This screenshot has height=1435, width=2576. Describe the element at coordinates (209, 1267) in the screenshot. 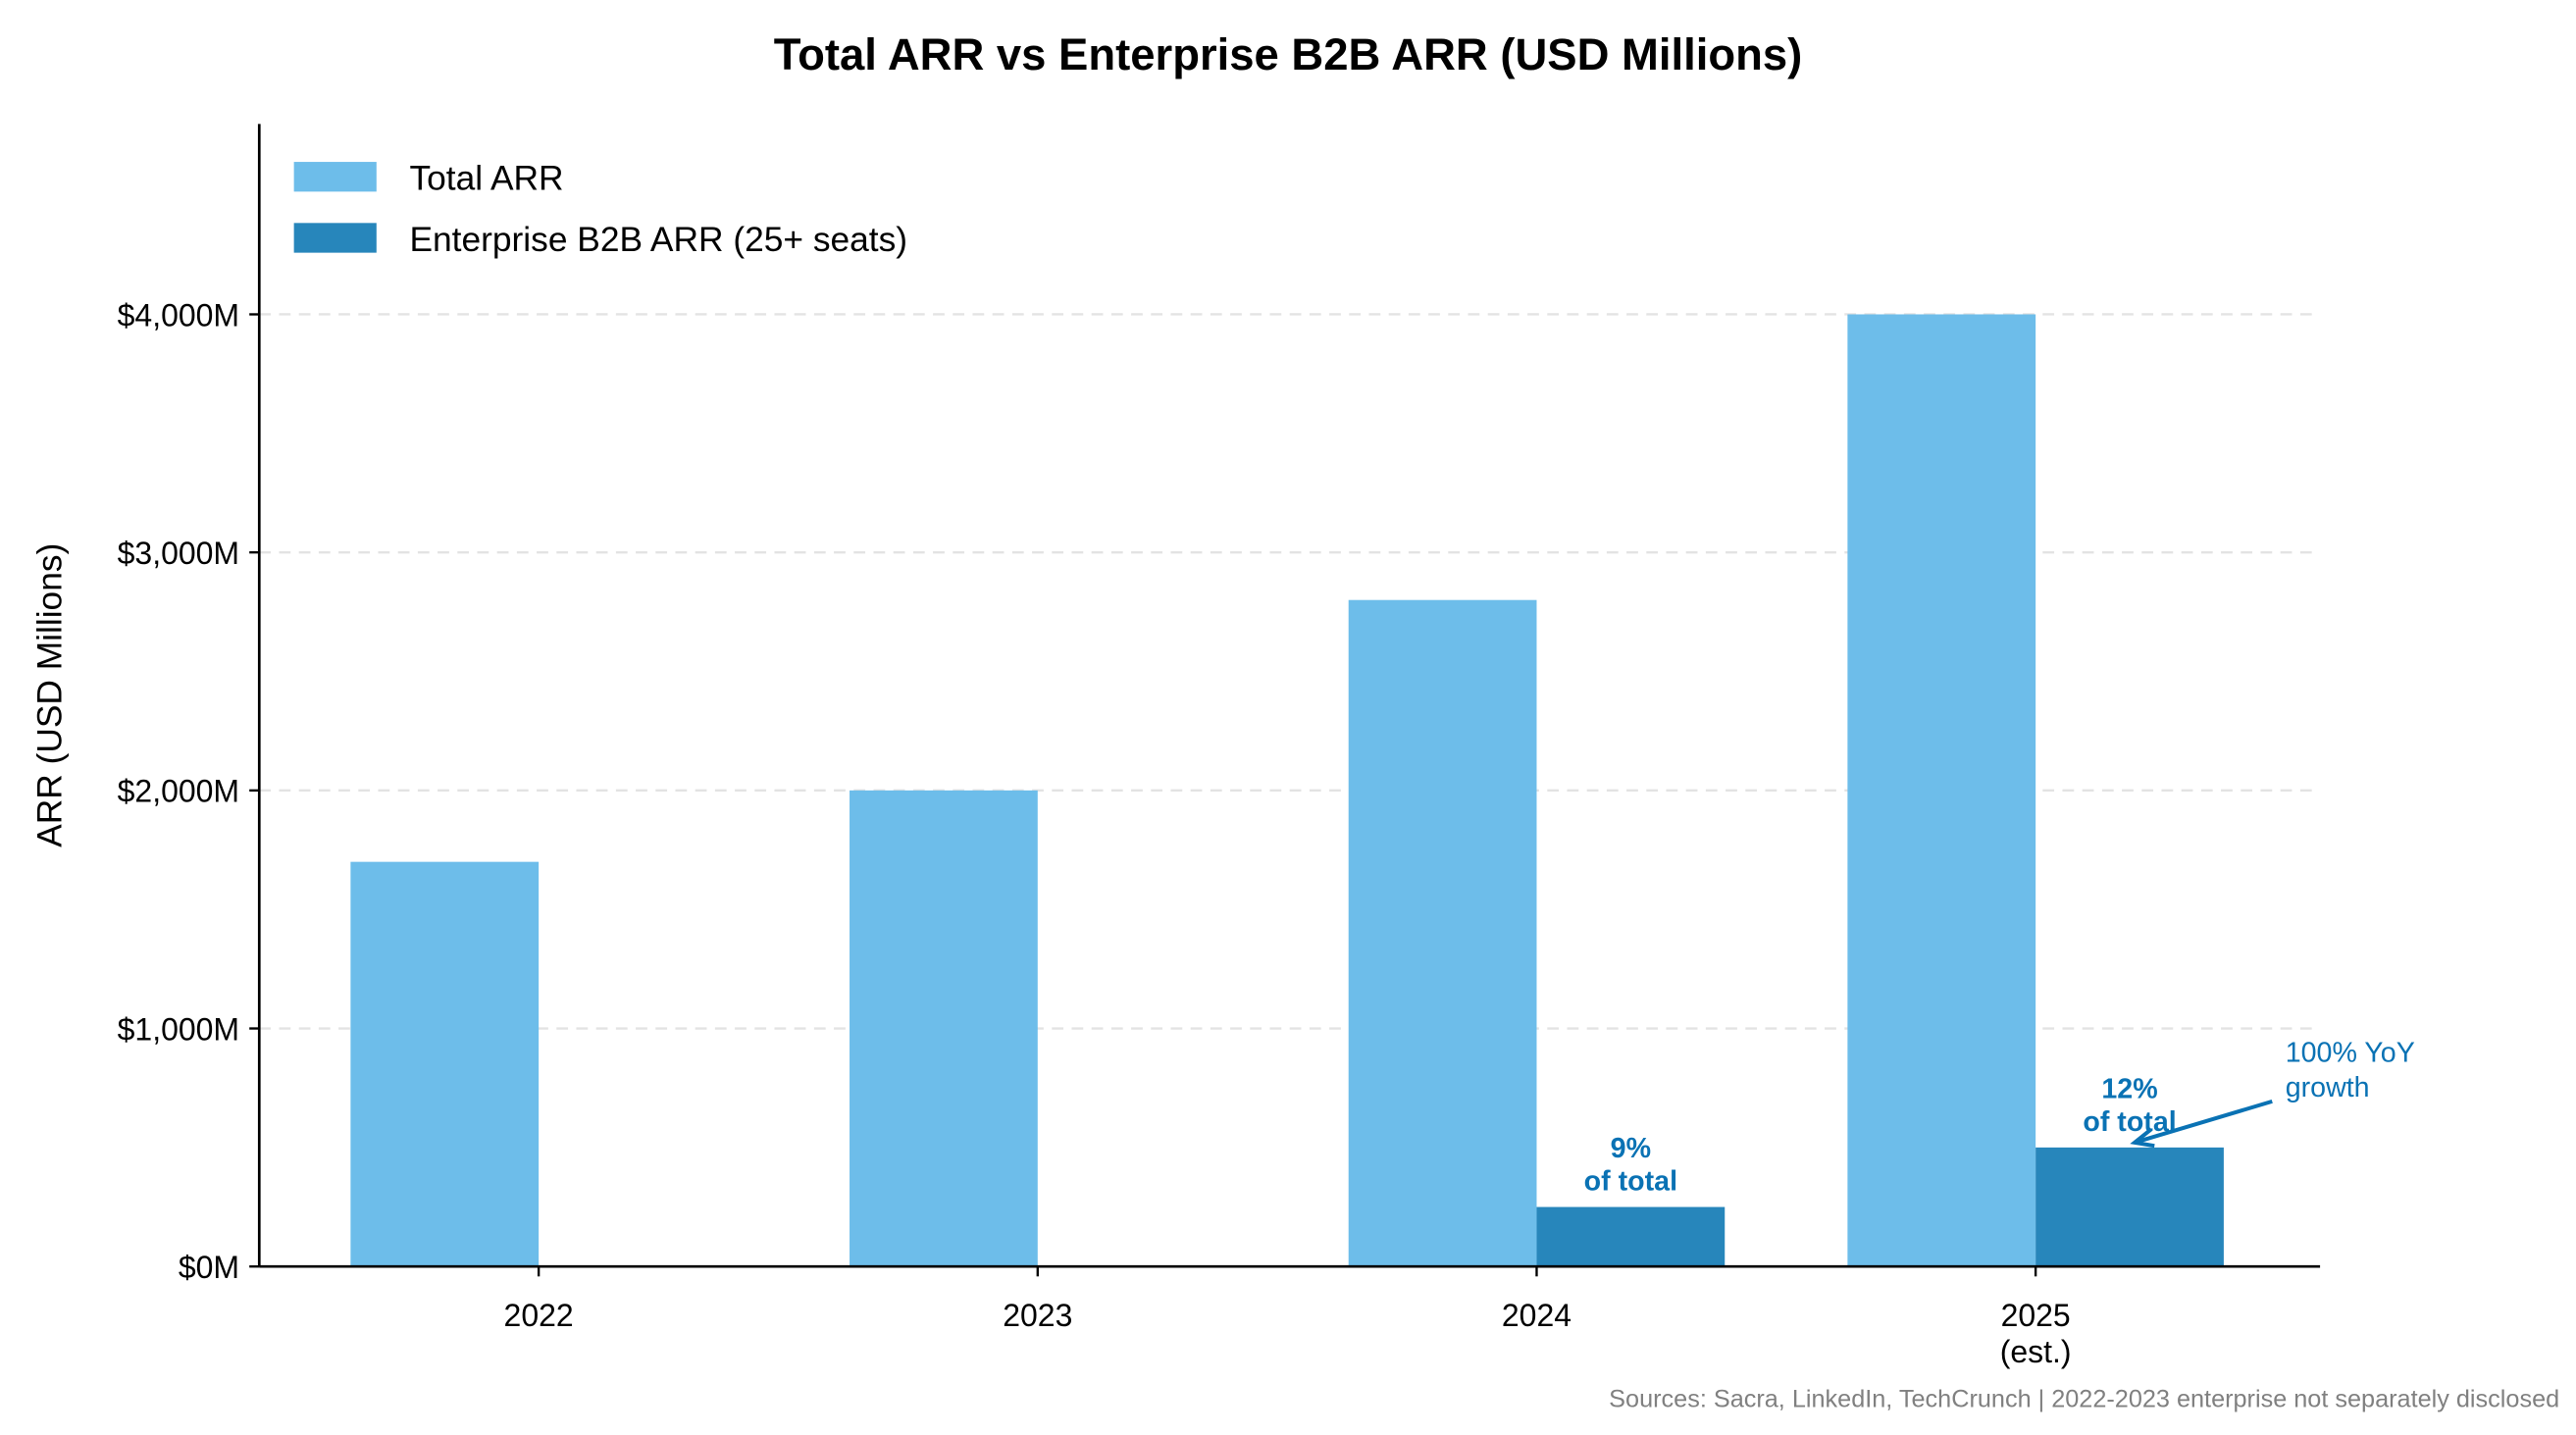

I see `y-tick-label: $0M` at that location.